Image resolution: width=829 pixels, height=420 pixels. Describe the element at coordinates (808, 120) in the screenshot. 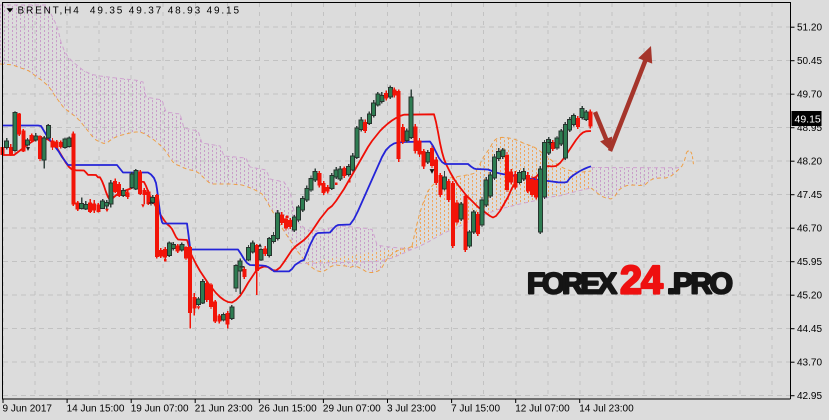

I see `svg-text: 49.15` at that location.